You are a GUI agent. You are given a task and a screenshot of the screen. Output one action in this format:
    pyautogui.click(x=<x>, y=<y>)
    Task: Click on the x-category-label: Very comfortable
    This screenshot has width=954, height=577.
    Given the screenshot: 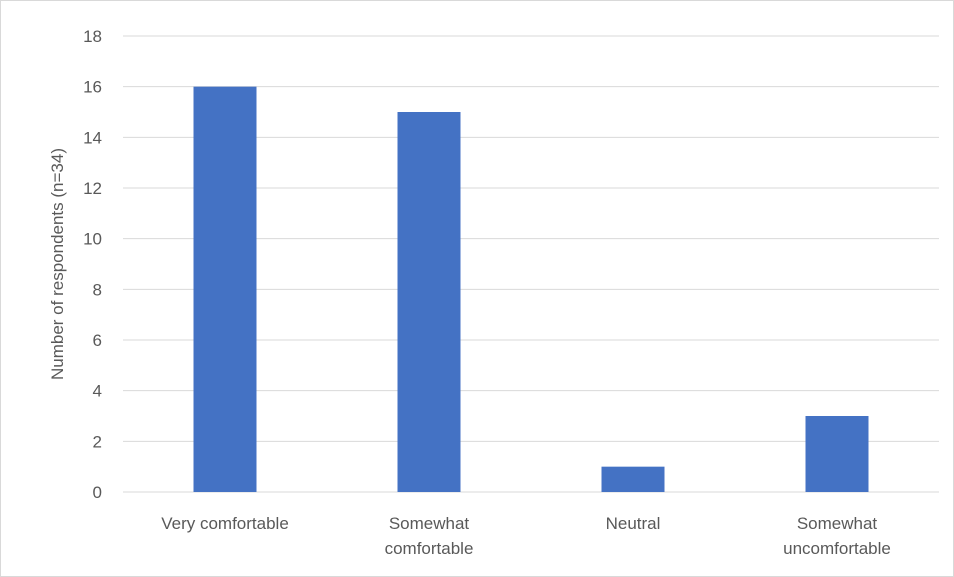 What is the action you would take?
    pyautogui.click(x=225, y=523)
    